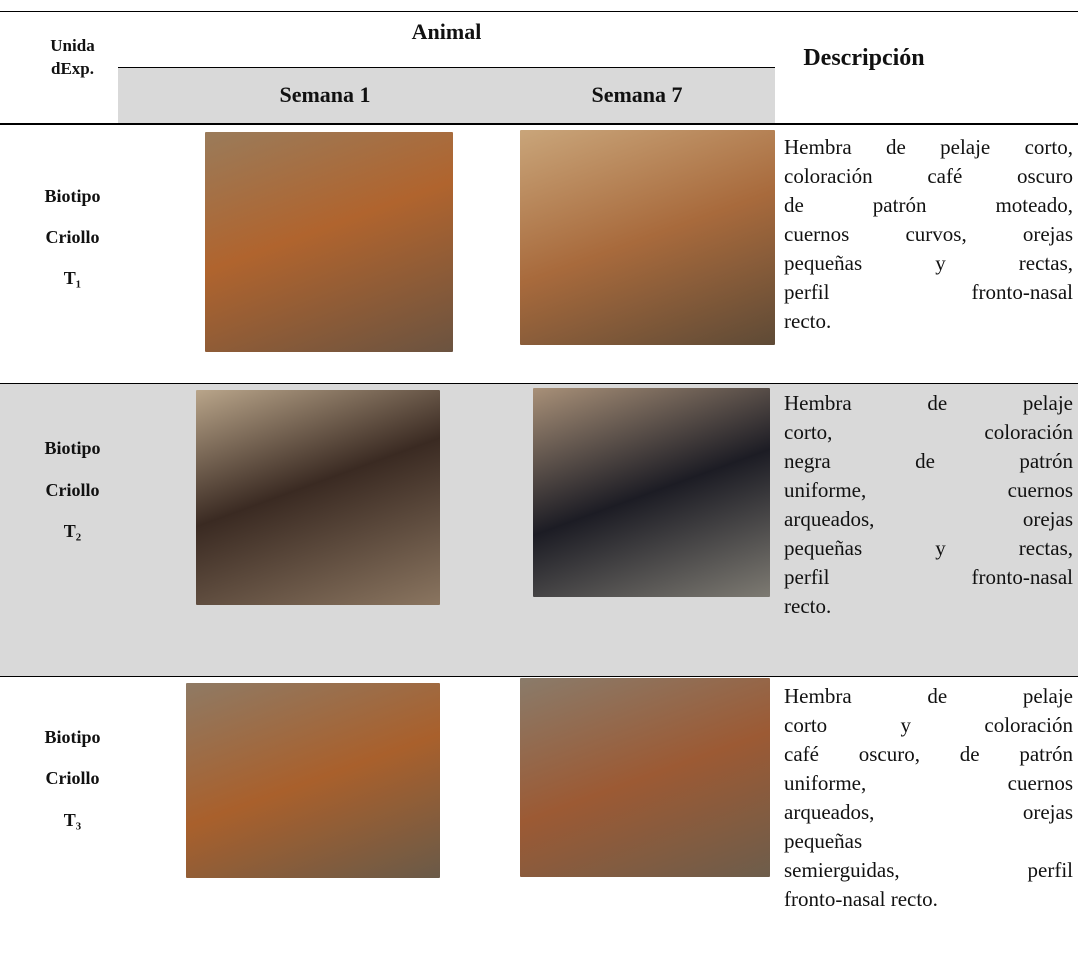  Describe the element at coordinates (861, 899) in the screenshot. I see `description-line: fronto-nasal recto.` at that location.